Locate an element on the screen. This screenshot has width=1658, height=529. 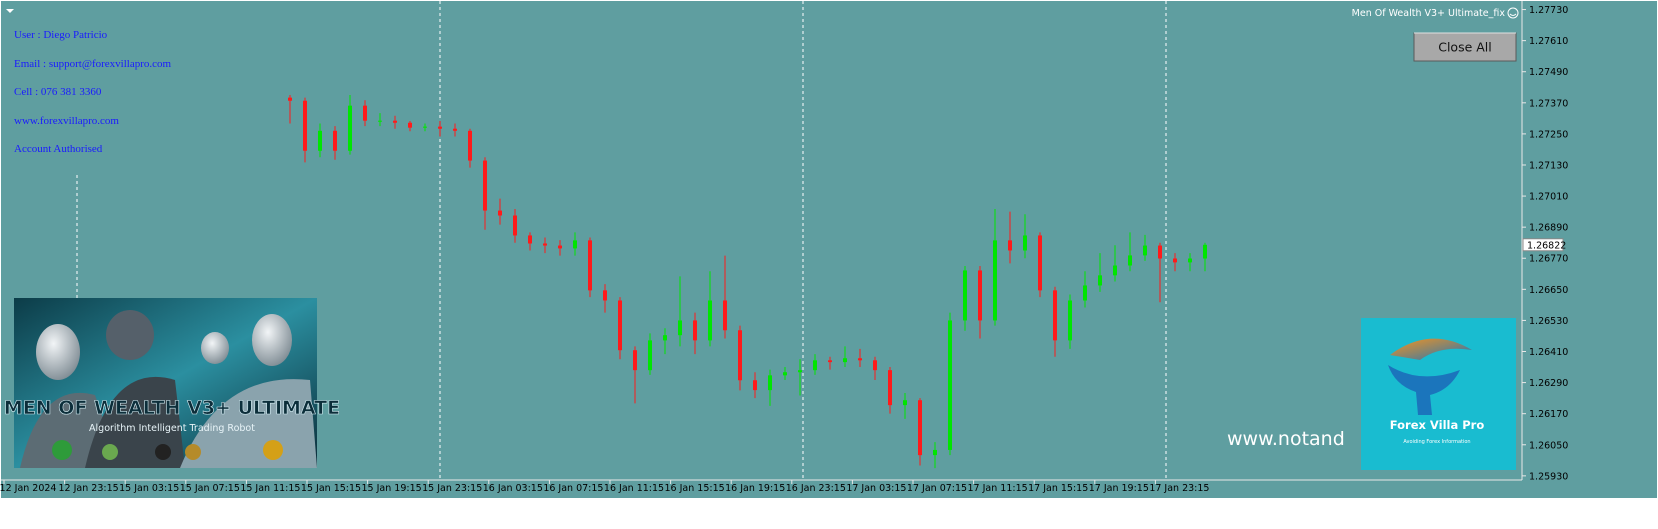
button-label: Close All is located at coordinates (1465, 47).